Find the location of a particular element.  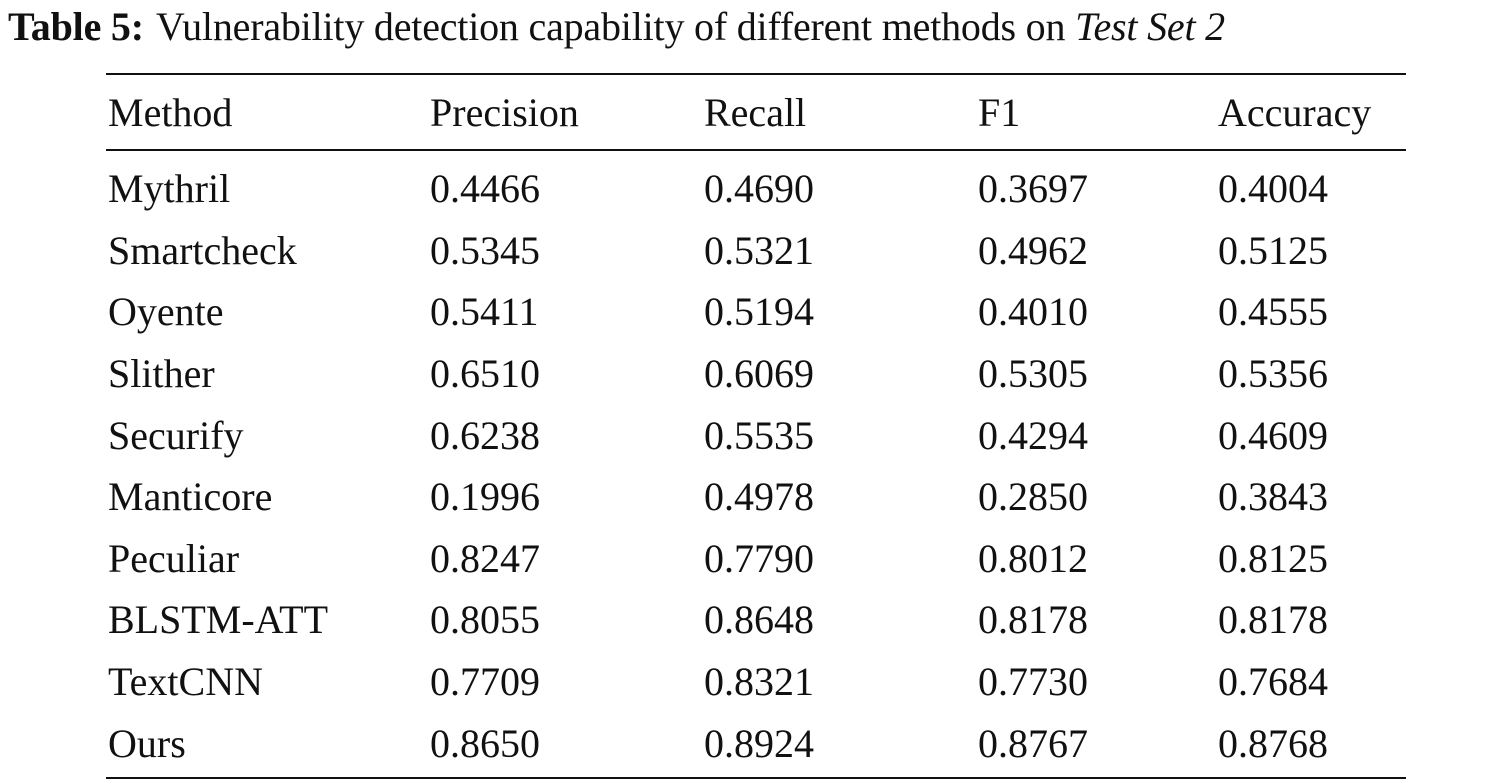

method-cell: Manticore is located at coordinates (190, 497).